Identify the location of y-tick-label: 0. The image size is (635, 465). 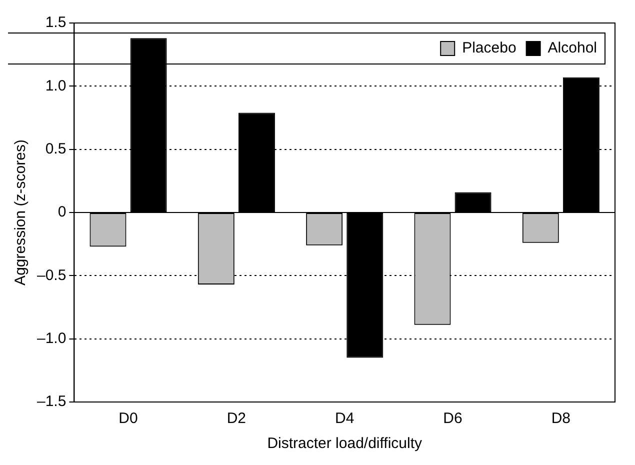
(62, 212).